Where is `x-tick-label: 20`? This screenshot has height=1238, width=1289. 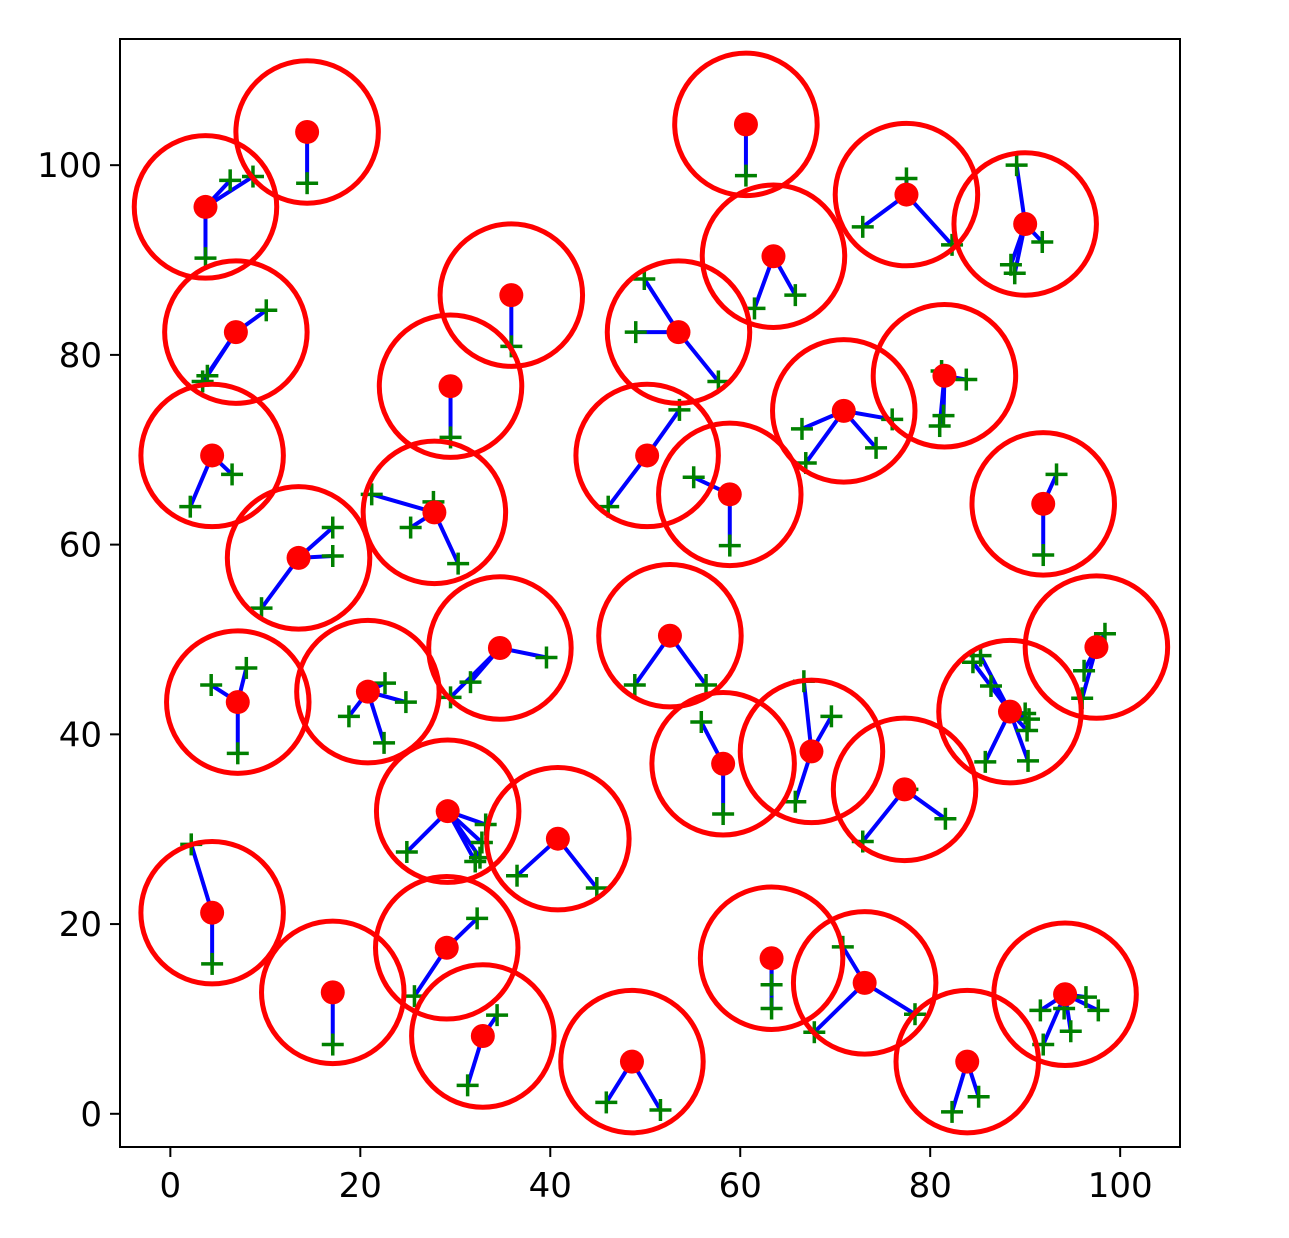 x-tick-label: 20 is located at coordinates (360, 1186).